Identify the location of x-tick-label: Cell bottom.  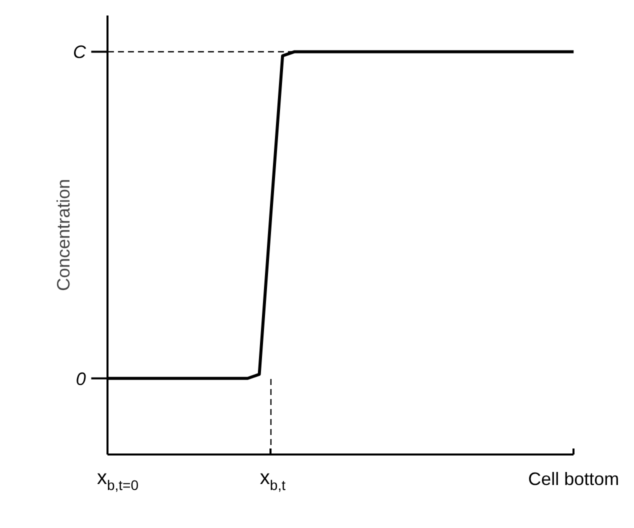
(574, 478).